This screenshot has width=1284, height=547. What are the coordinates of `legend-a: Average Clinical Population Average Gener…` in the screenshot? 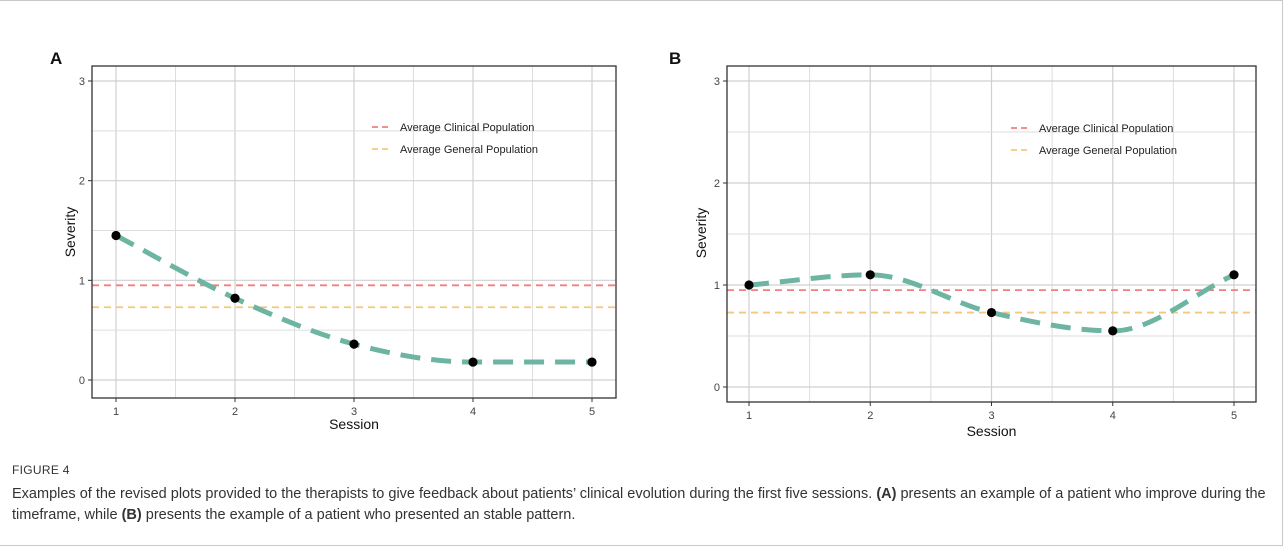 It's located at (455, 139).